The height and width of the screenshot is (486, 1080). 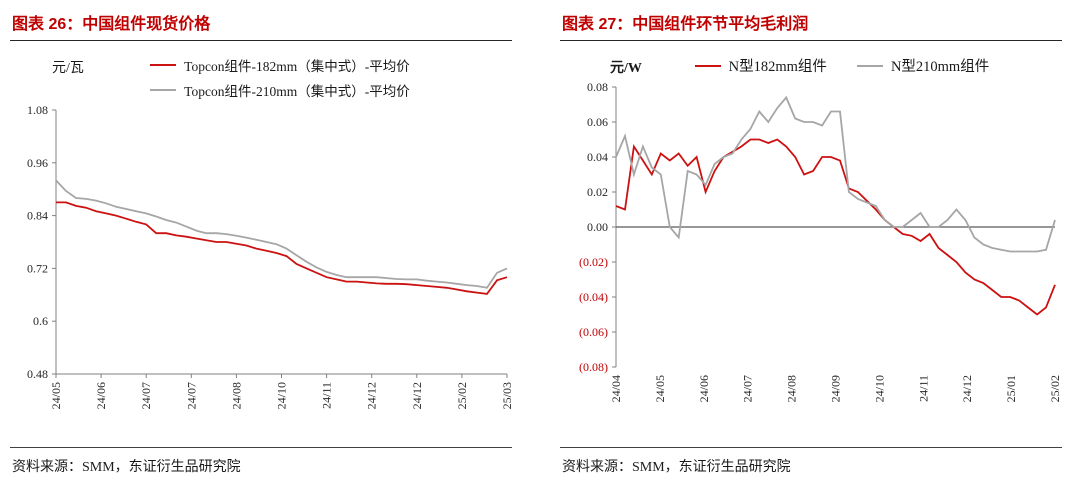 I want to click on legend-item-topcon-182: Topcon组件-182mm（集中式）-平均价, so click(x=280, y=65).